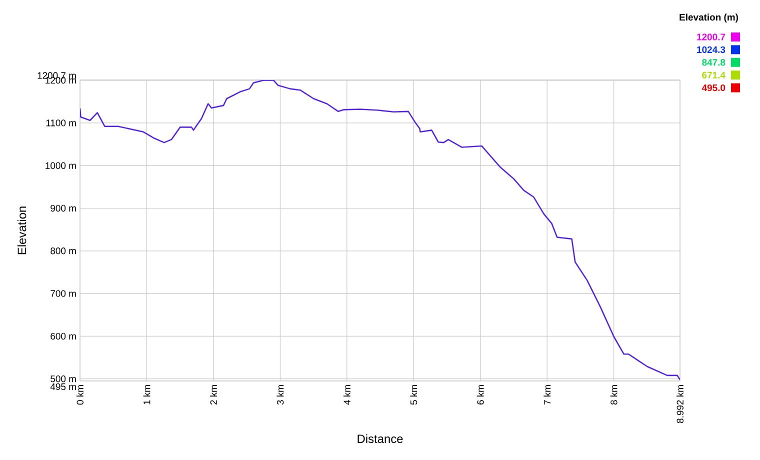  Describe the element at coordinates (714, 88) in the screenshot. I see `color-bar-label: 495.0` at that location.